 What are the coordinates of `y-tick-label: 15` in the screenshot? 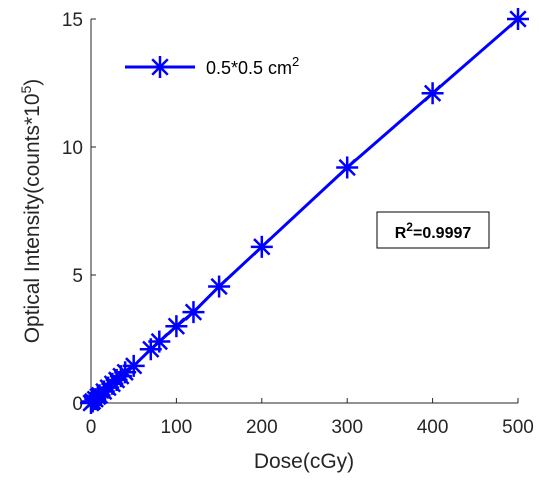 It's located at (72, 20).